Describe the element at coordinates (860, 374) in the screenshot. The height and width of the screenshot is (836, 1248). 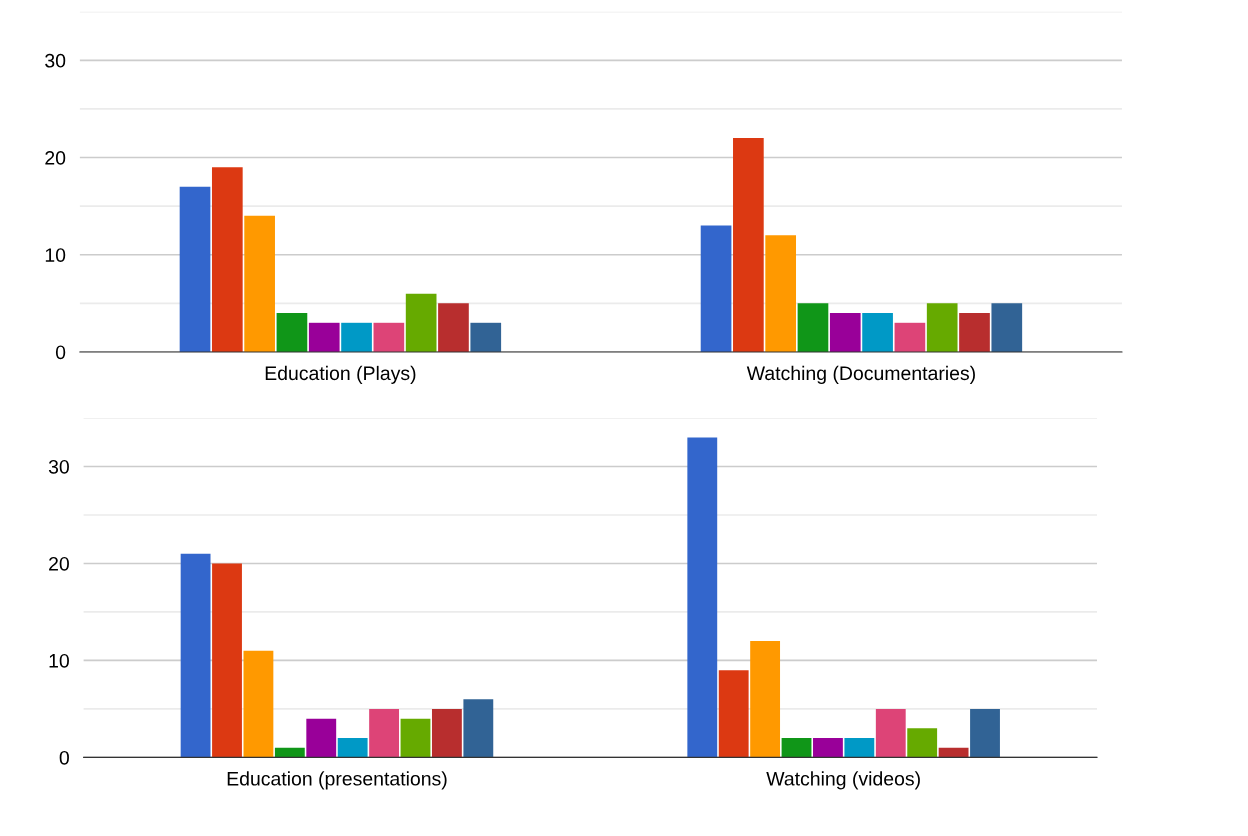
I see `x-tick-label: Watching (Documentaries)` at that location.